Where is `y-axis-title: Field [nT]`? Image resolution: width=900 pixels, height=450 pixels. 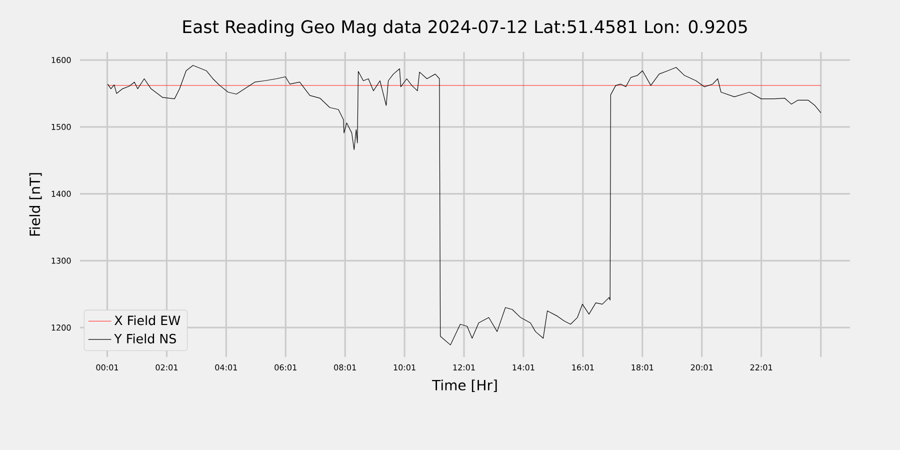 y-axis-title: Field [nT] is located at coordinates (35, 204).